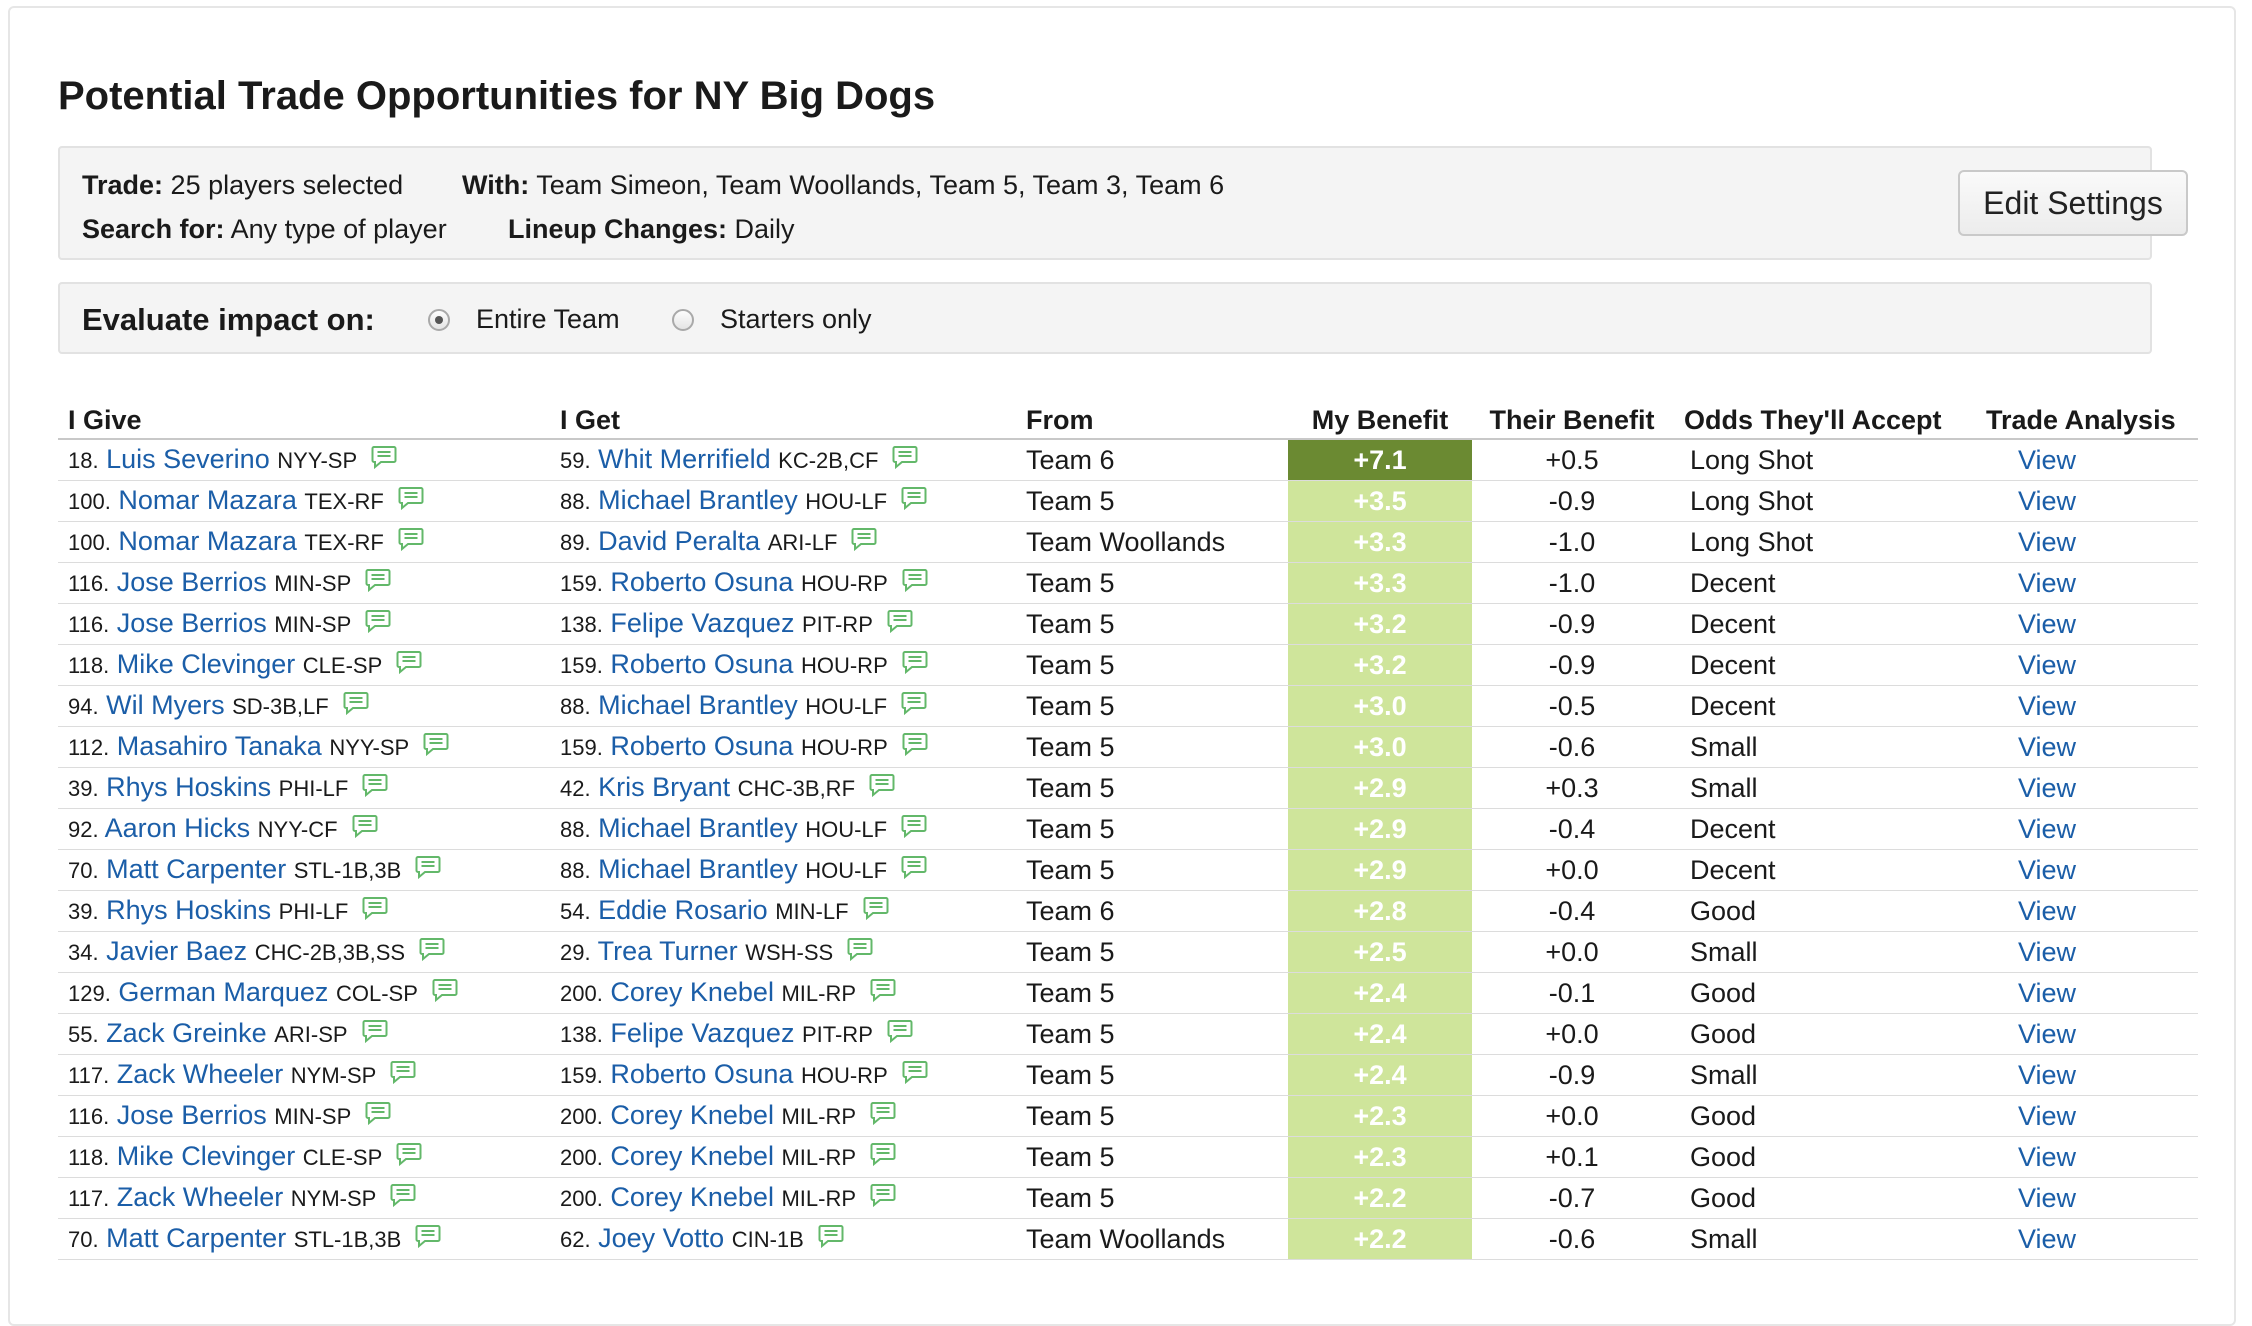 This screenshot has width=2252, height=1326. I want to click on edit-settings-button: Edit Settings, so click(2073, 203).